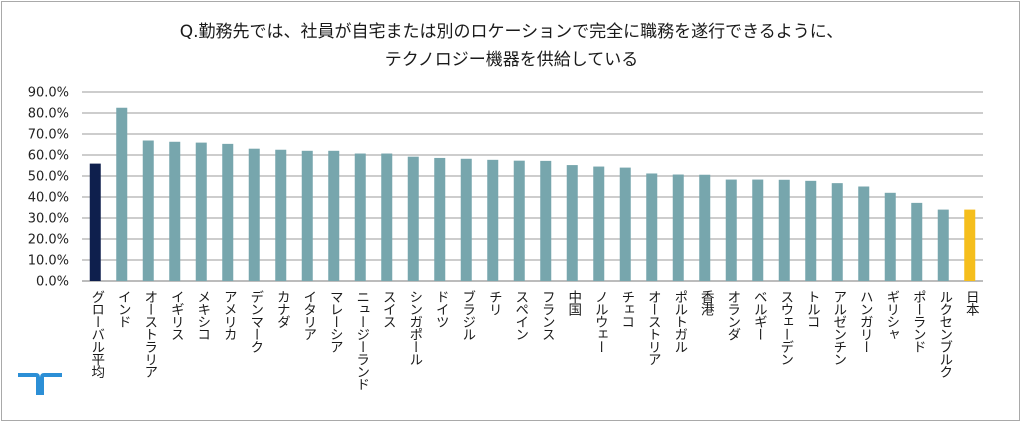  What do you see at coordinates (732, 315) in the screenshot?
I see `x-category-label: オランダ` at bounding box center [732, 315].